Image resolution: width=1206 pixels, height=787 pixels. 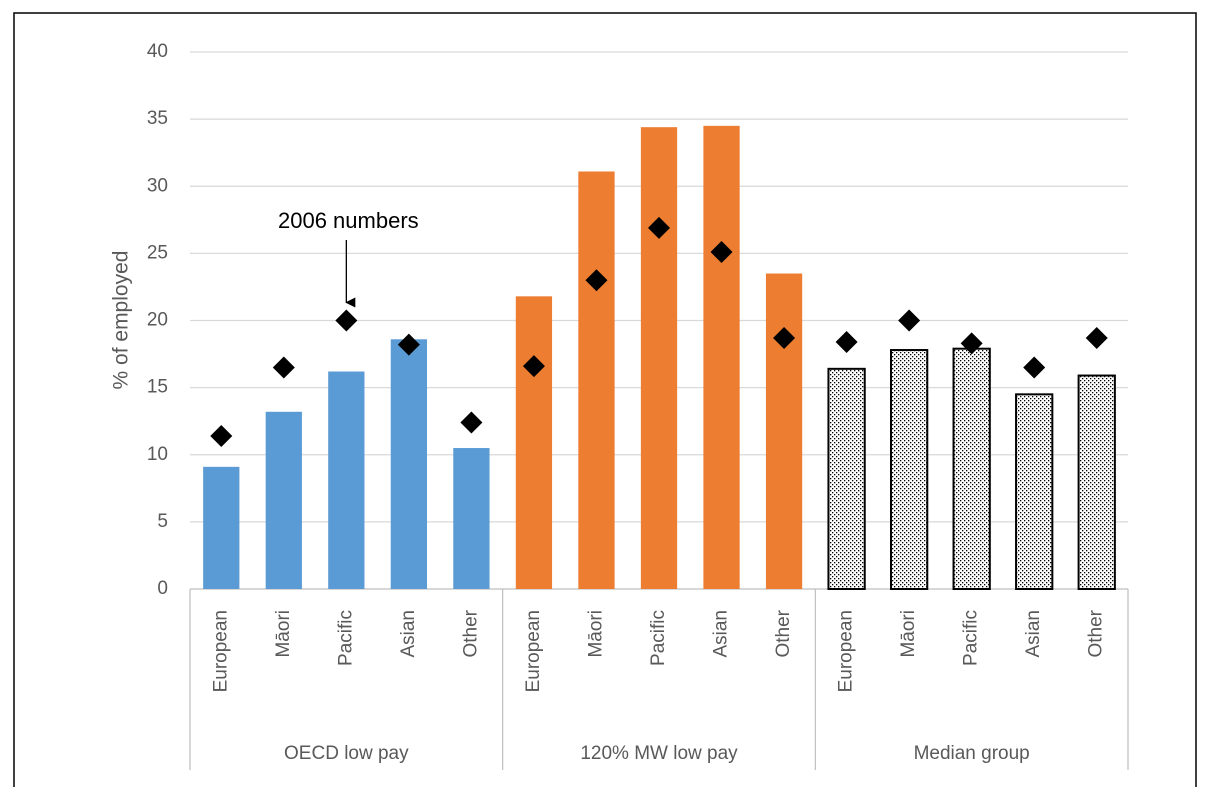 What do you see at coordinates (348, 220) in the screenshot?
I see `annotation: 2006 numbers` at bounding box center [348, 220].